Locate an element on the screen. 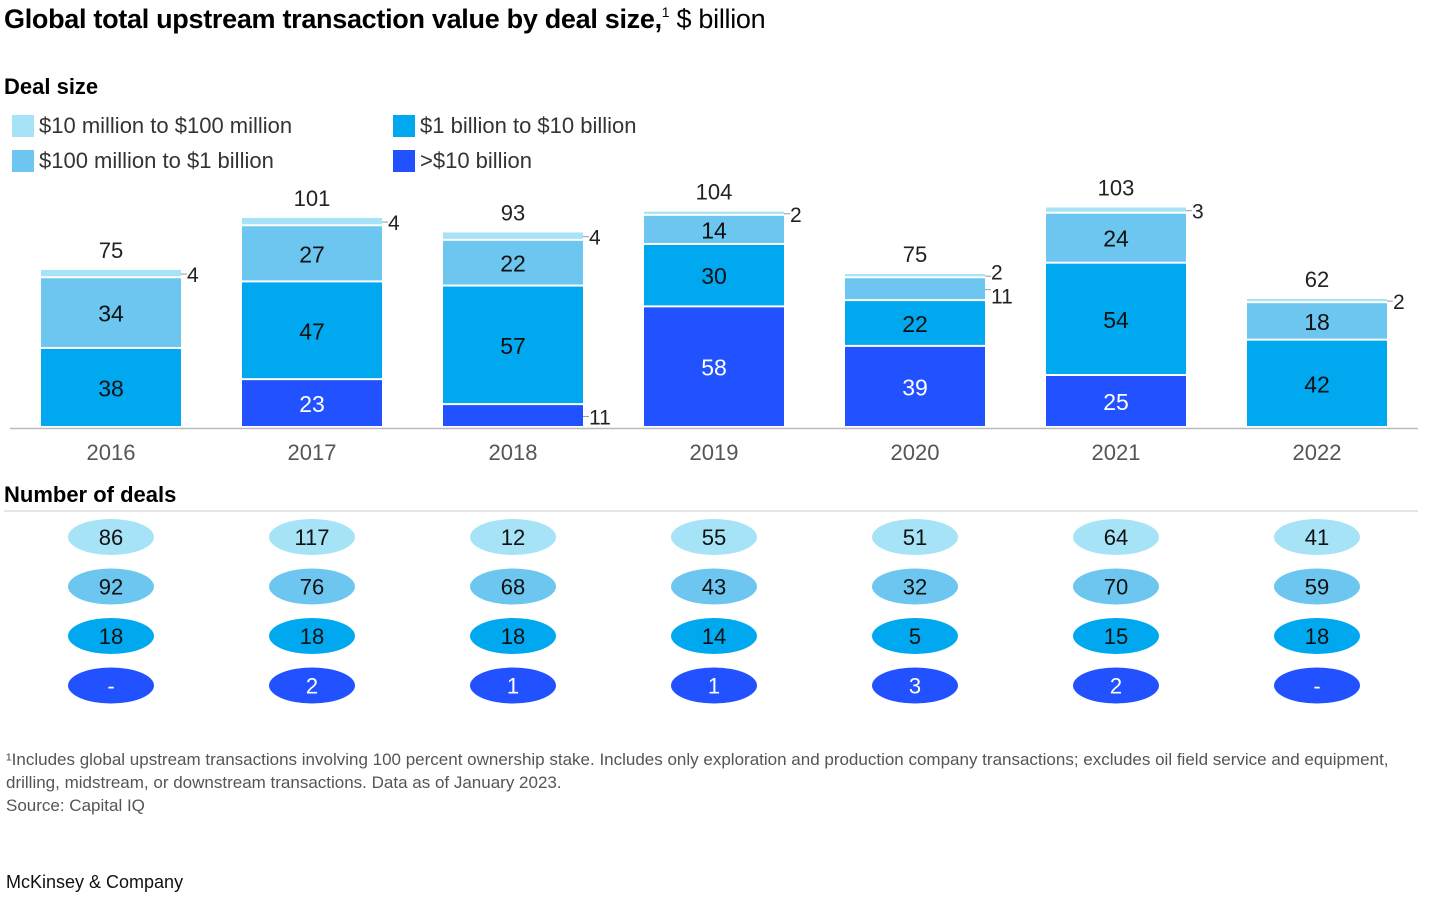 The image size is (1440, 915). legend-entry: $10 million to $100 million is located at coordinates (152, 126).